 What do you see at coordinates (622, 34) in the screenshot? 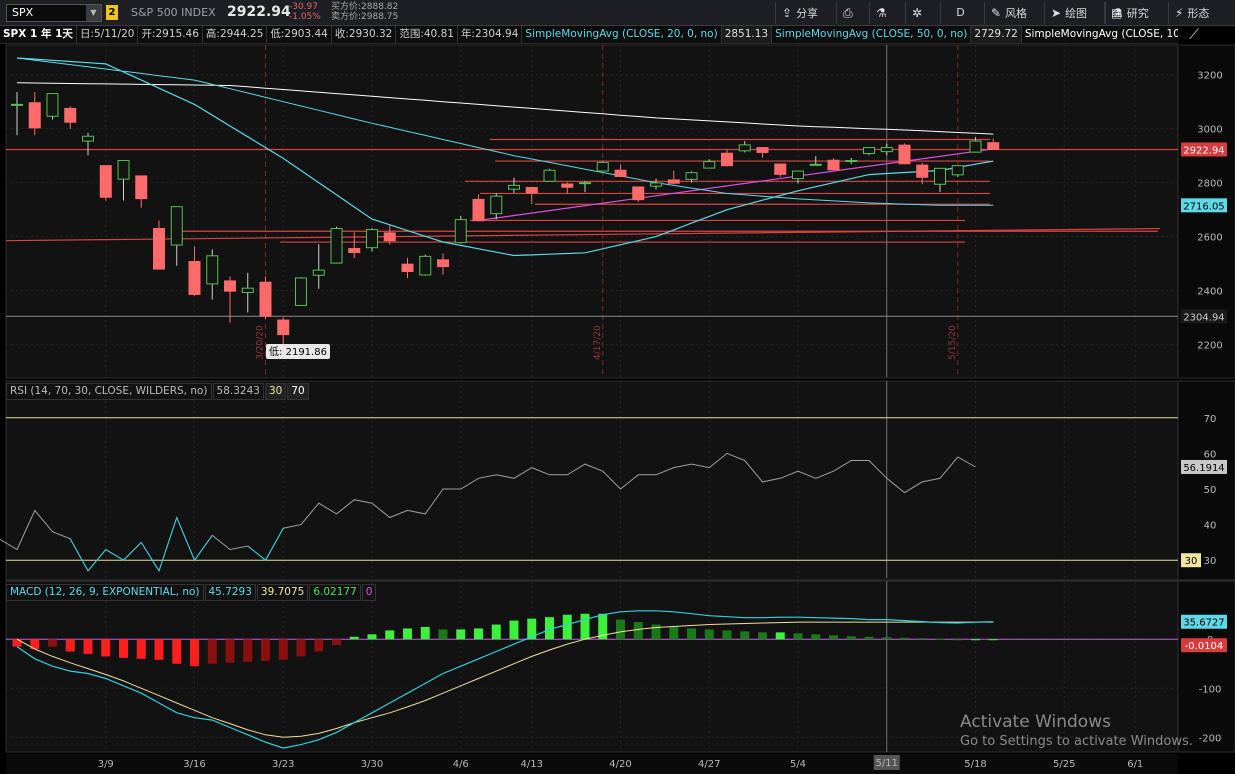
I see `legend-ma20: SimpleMovingAvg (CLOSE, 20, 0, no)` at bounding box center [622, 34].